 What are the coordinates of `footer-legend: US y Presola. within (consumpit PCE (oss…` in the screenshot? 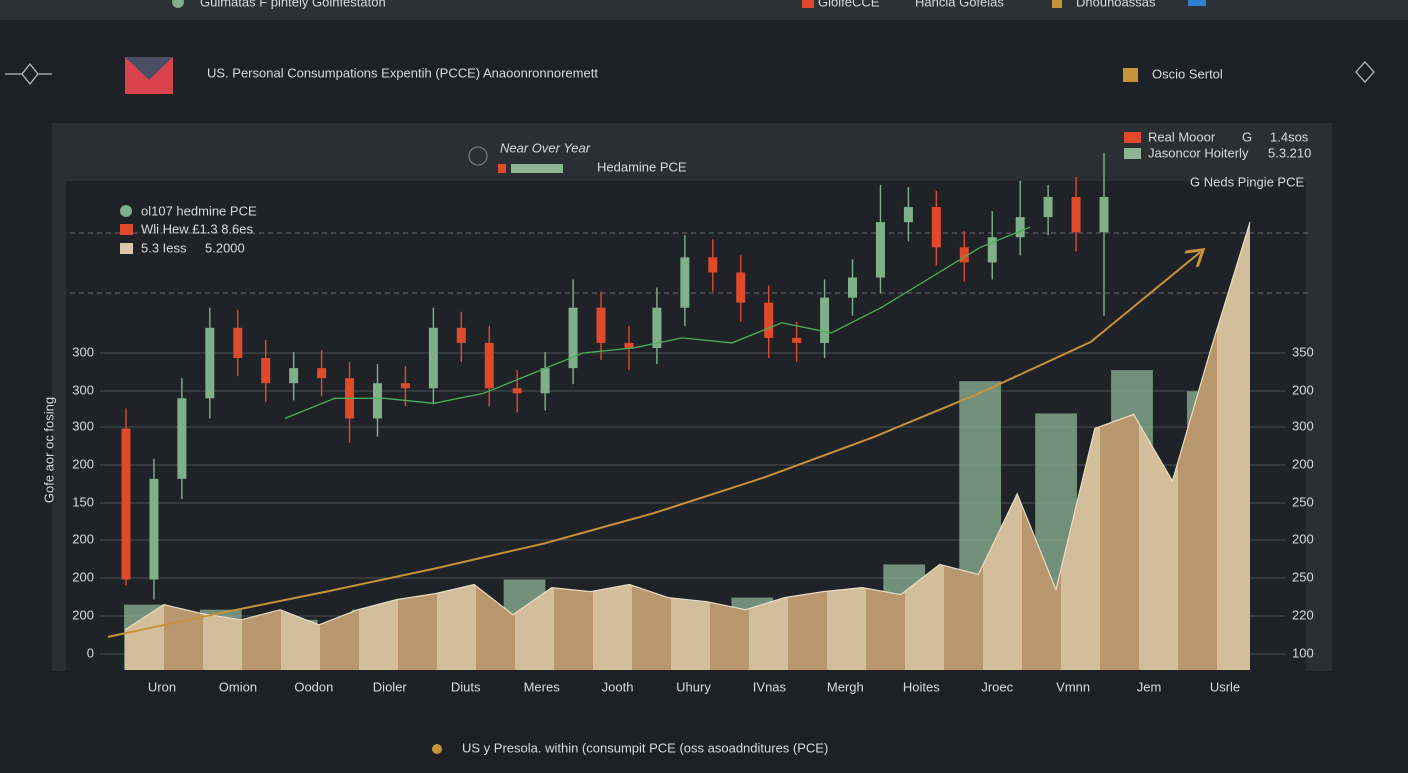 It's located at (645, 747).